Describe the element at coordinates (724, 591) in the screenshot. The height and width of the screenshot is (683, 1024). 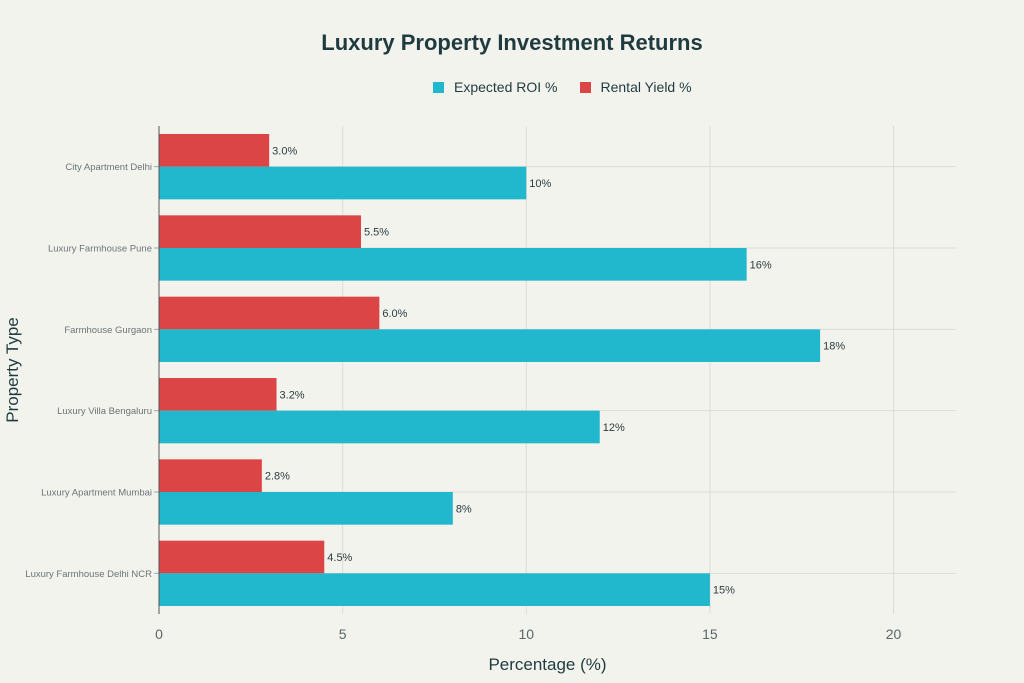
I see `data-label-expected-roi: 15%` at that location.